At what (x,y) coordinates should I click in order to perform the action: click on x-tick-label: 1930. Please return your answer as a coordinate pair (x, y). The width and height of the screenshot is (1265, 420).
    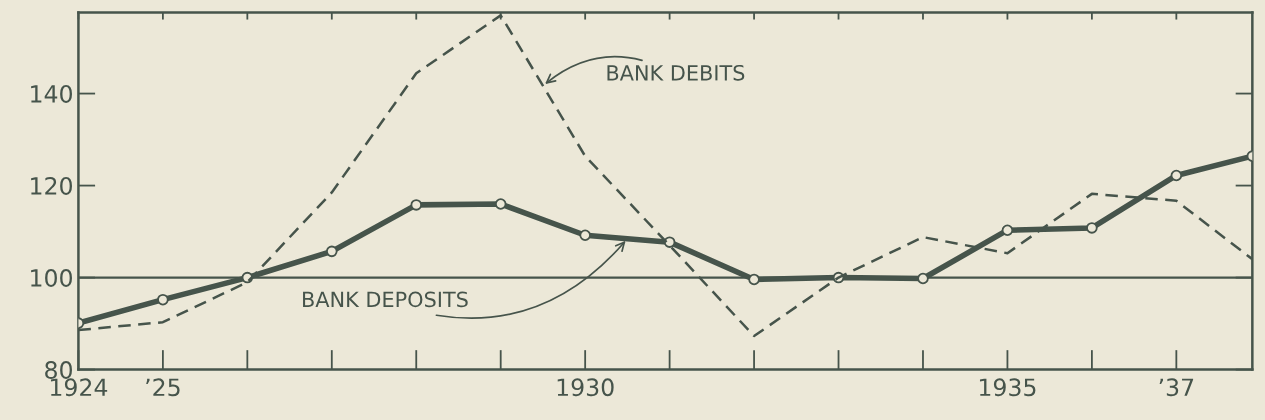
    Looking at the image, I should click on (585, 387).